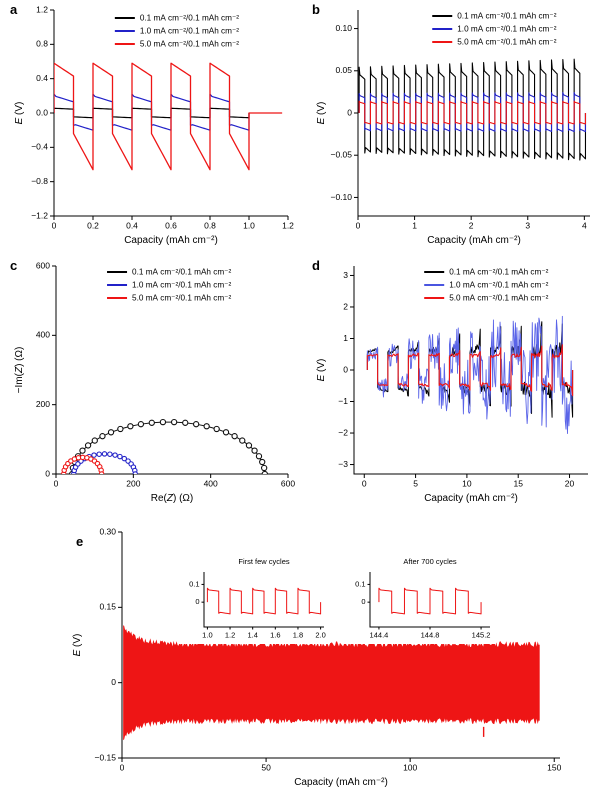 The image size is (607, 800). I want to click on panel-e-letter: e, so click(80, 541).